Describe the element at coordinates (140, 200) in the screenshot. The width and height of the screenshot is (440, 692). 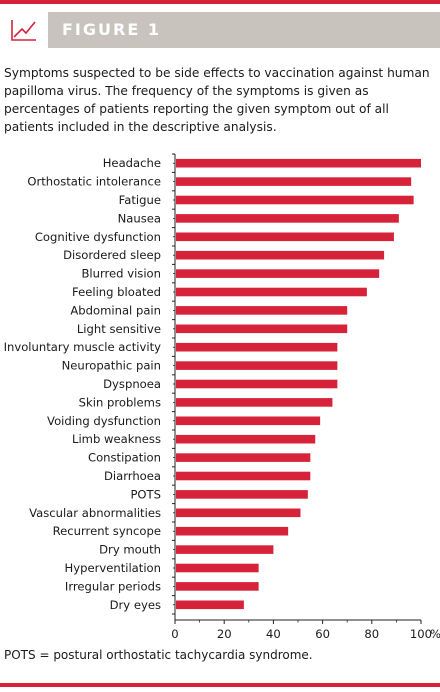
I see `category-label: Fatigue` at that location.